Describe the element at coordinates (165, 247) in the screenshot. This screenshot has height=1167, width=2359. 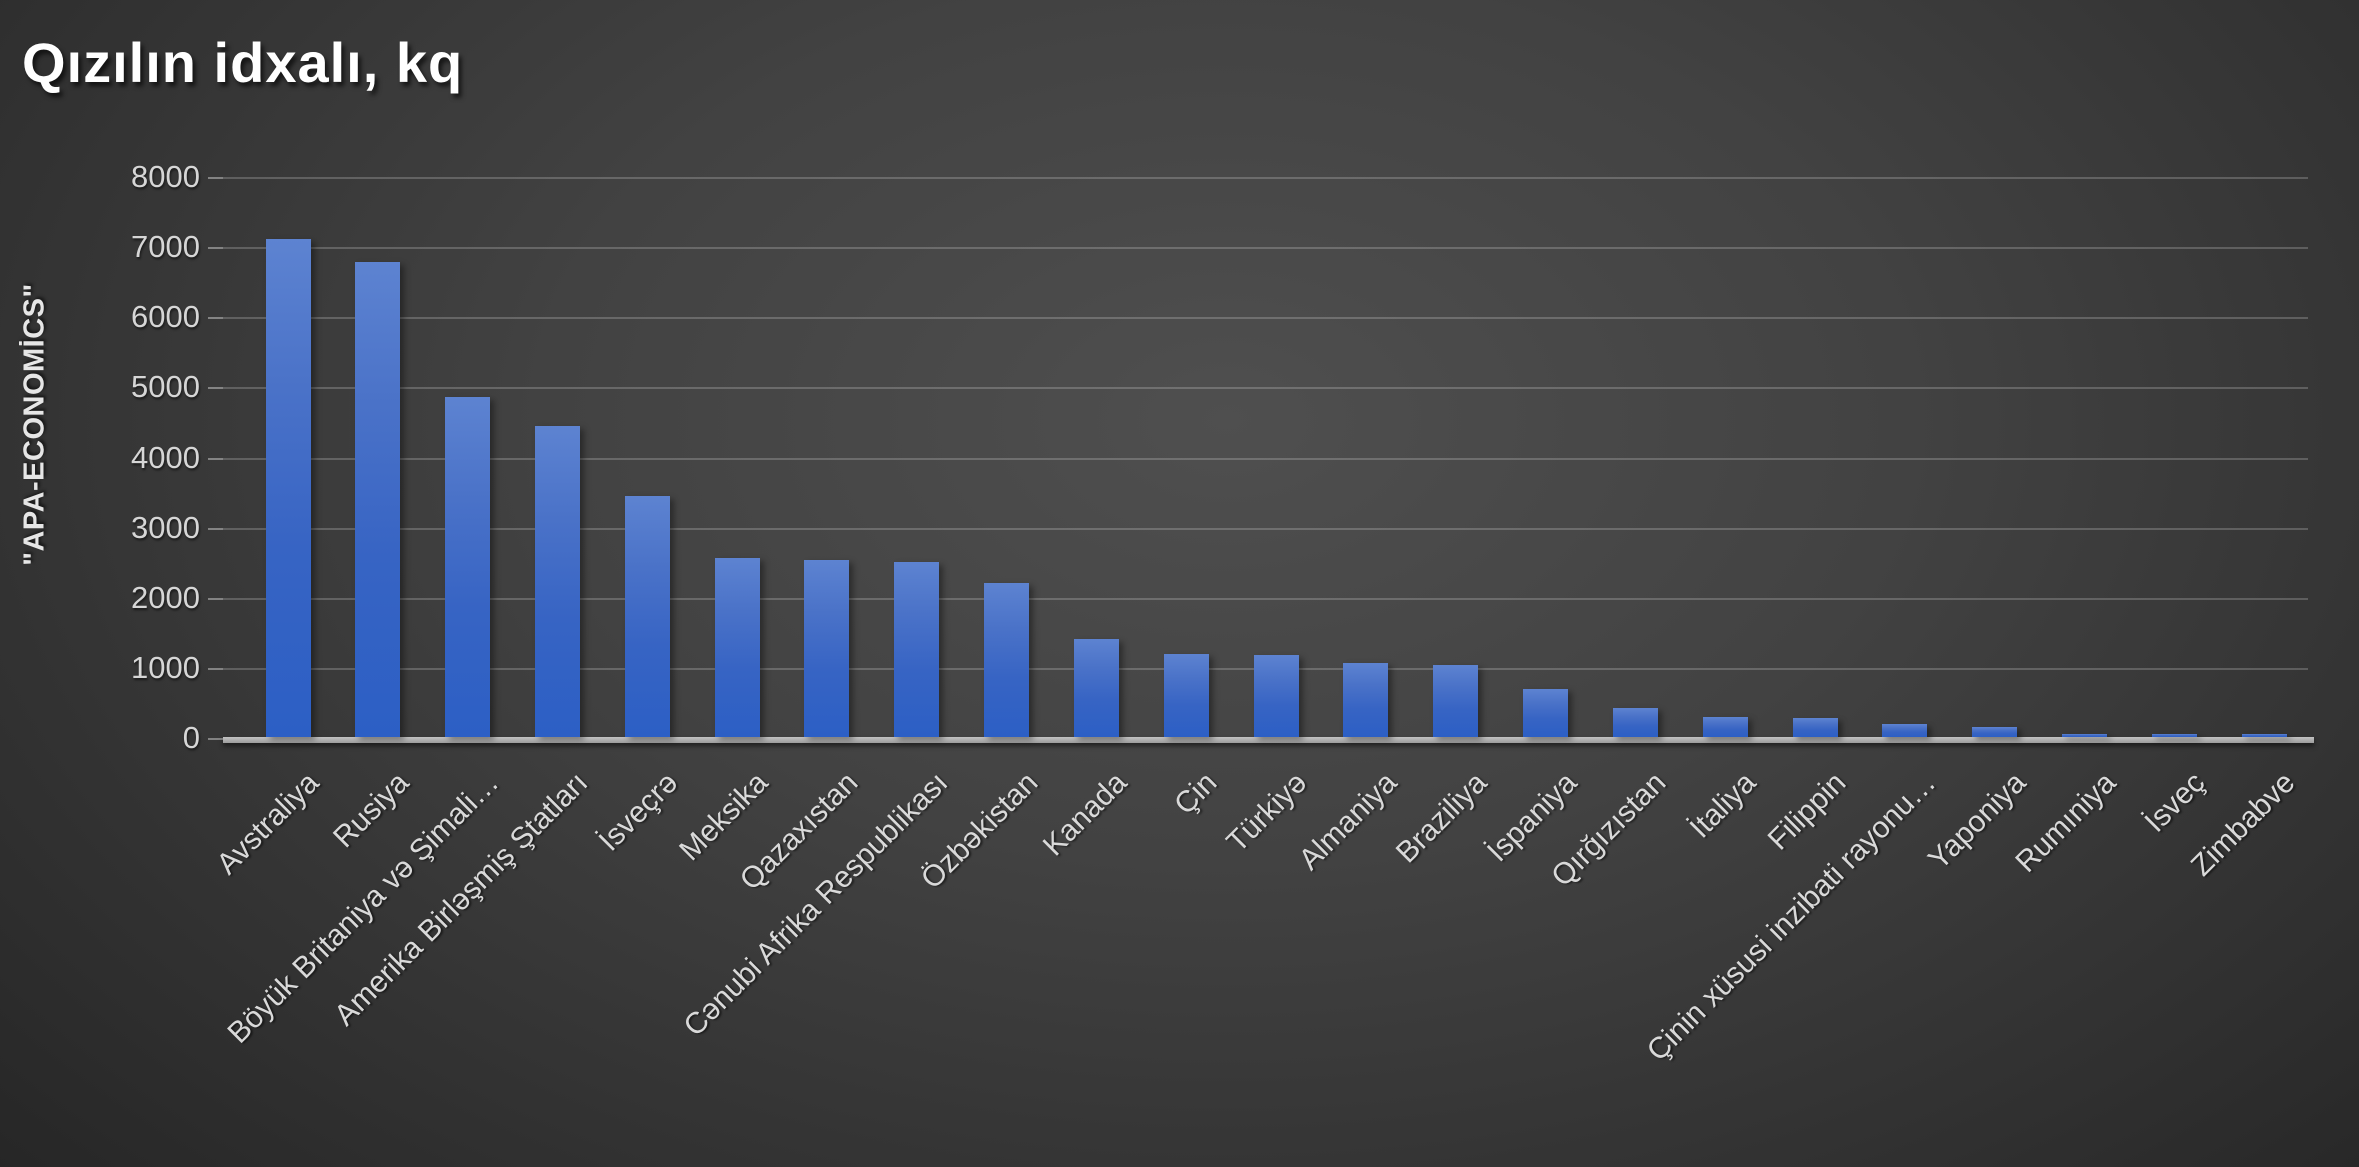
I see `y-tick-label: 7000` at that location.